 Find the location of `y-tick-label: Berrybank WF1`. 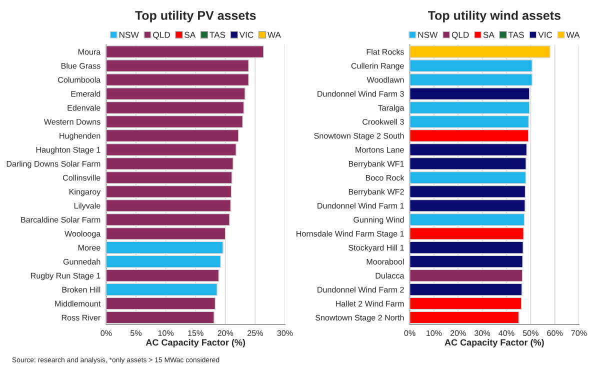

y-tick-label: Berrybank WF1 is located at coordinates (376, 164).